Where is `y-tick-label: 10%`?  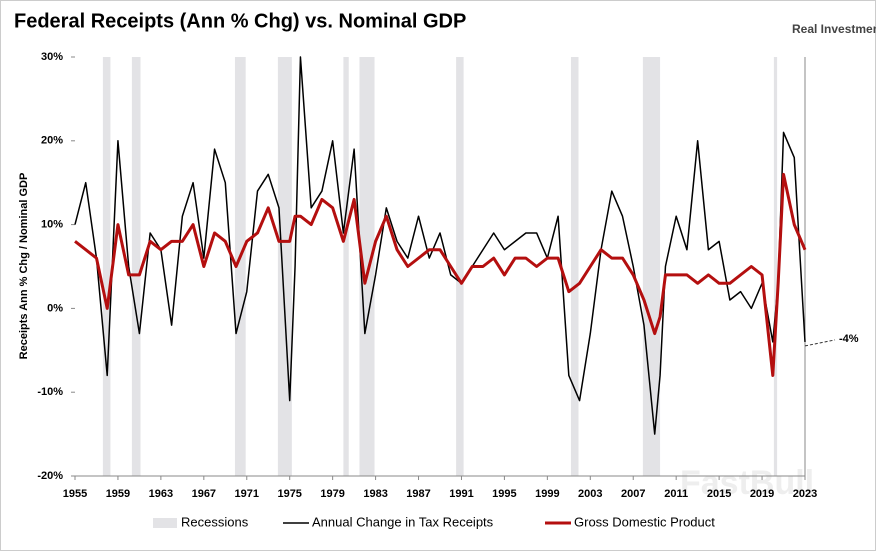 y-tick-label: 10% is located at coordinates (52, 225).